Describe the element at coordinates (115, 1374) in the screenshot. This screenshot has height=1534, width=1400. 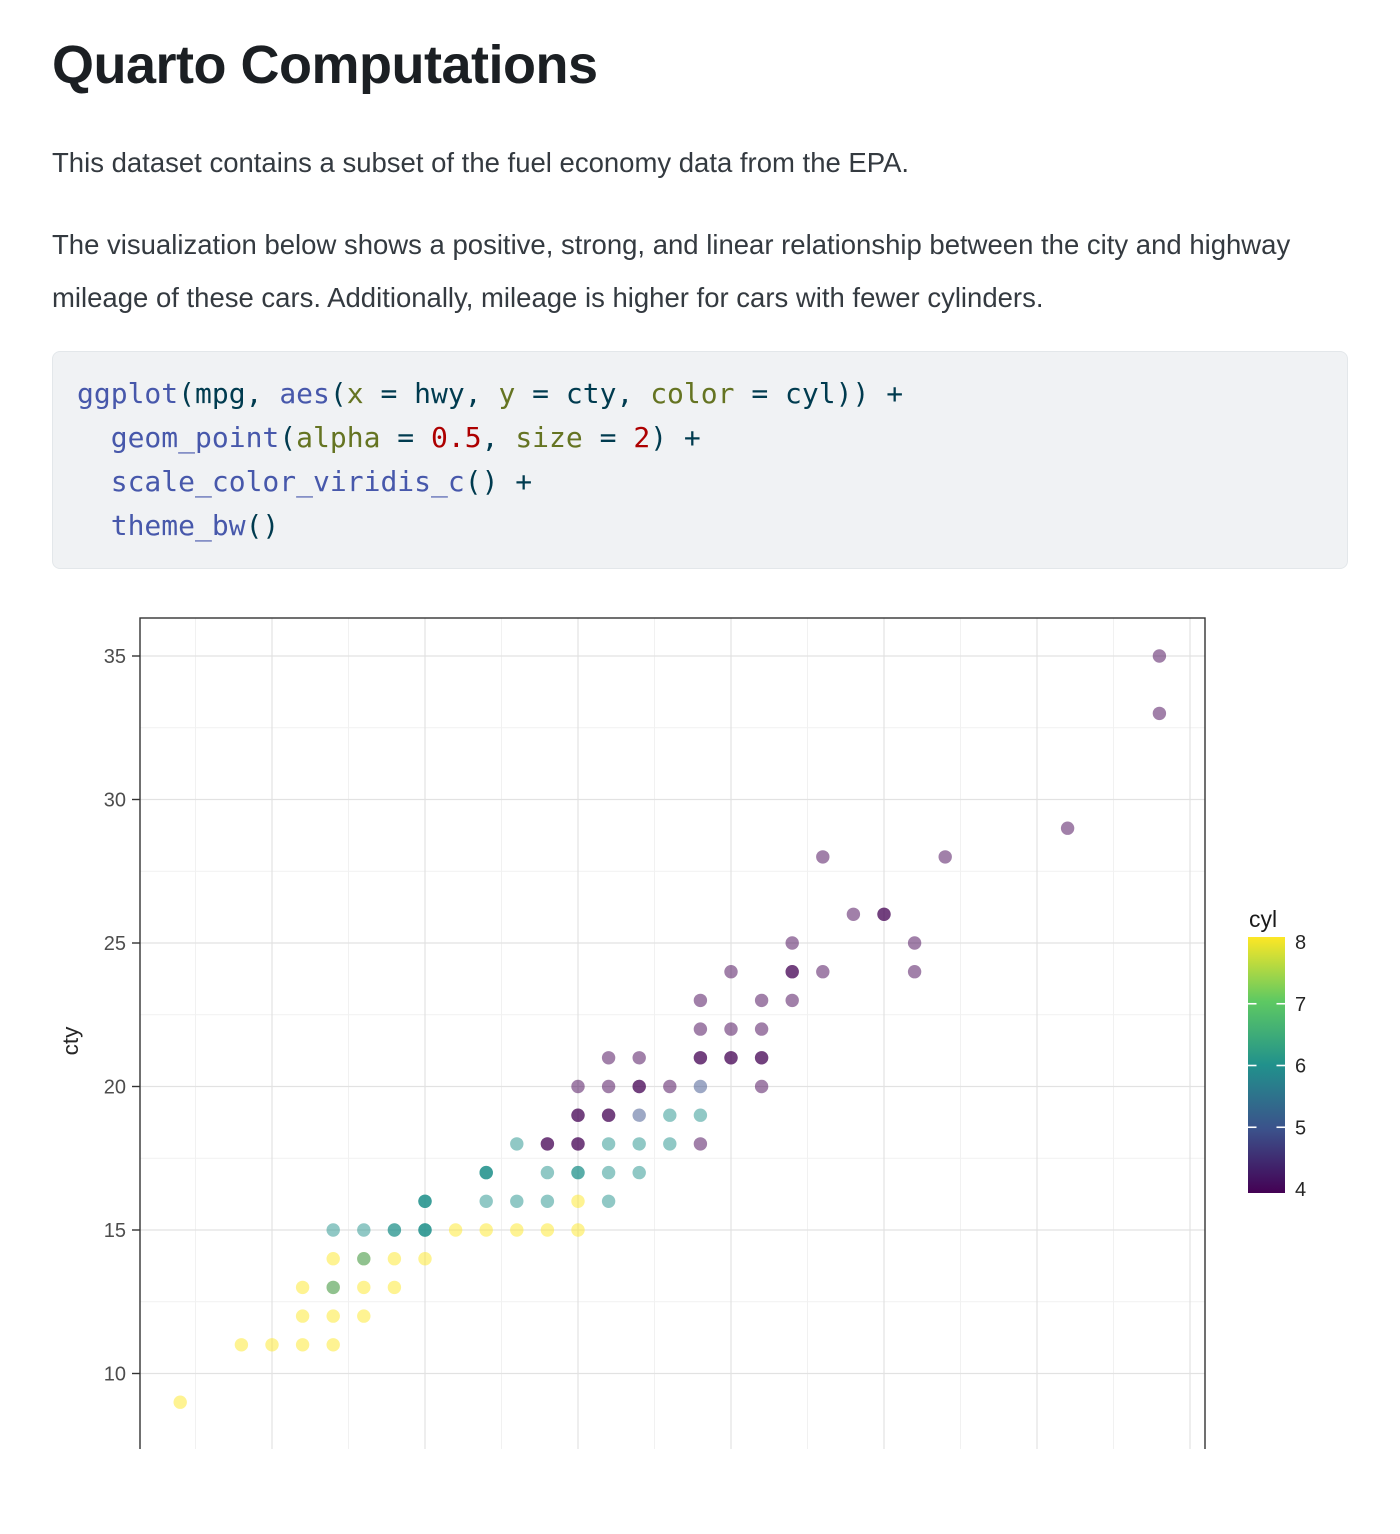
I see `y-tick-label: 10` at that location.